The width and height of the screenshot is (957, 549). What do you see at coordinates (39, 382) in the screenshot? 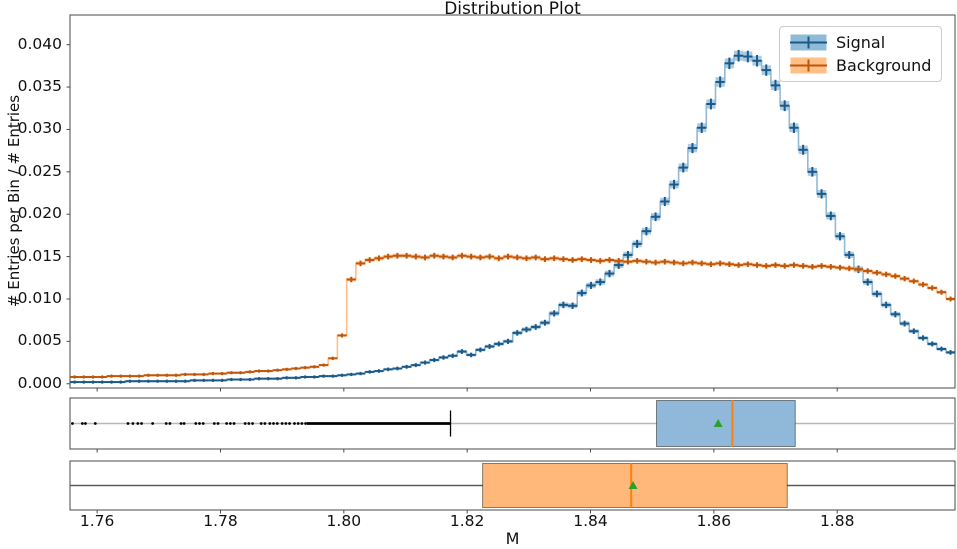
I see `y-tick-label: 0.000` at bounding box center [39, 382].